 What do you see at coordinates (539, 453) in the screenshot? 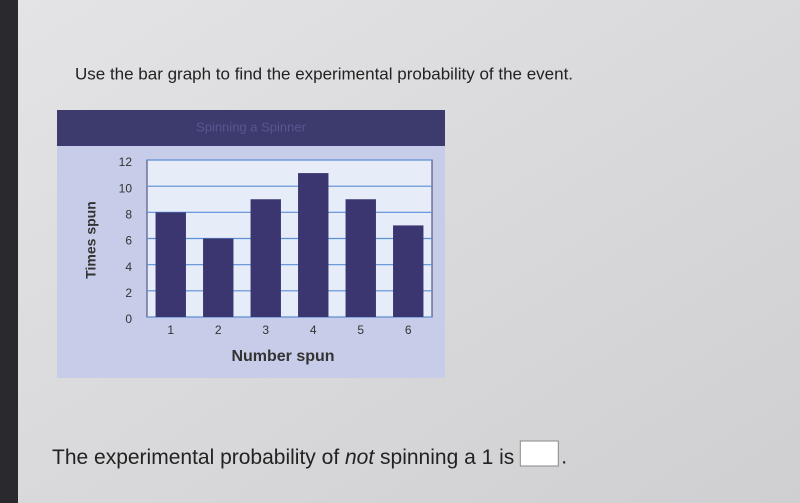
I see `answer-box` at bounding box center [539, 453].